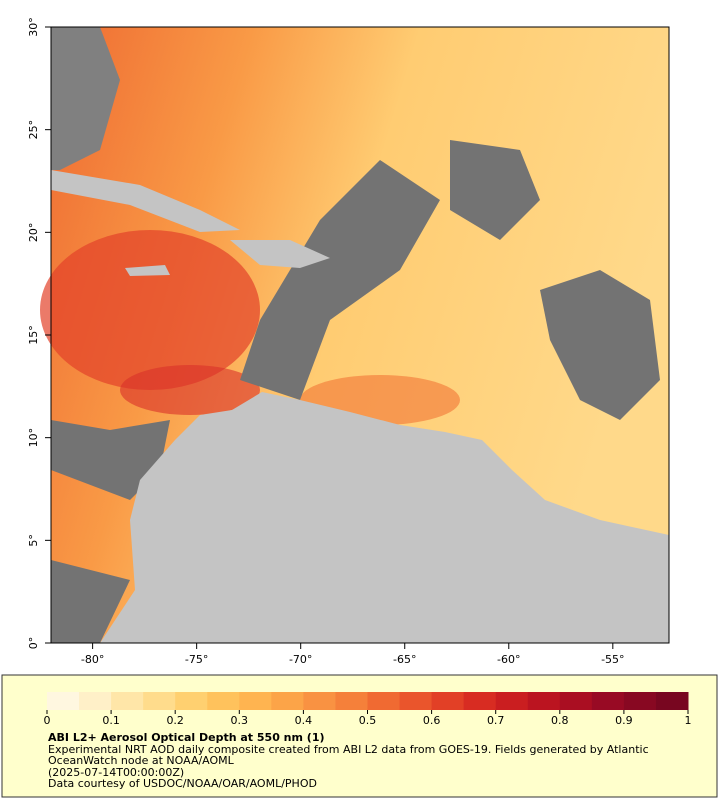  Describe the element at coordinates (368, 720) in the screenshot. I see `colorbar-tick-label: 0.5` at that location.